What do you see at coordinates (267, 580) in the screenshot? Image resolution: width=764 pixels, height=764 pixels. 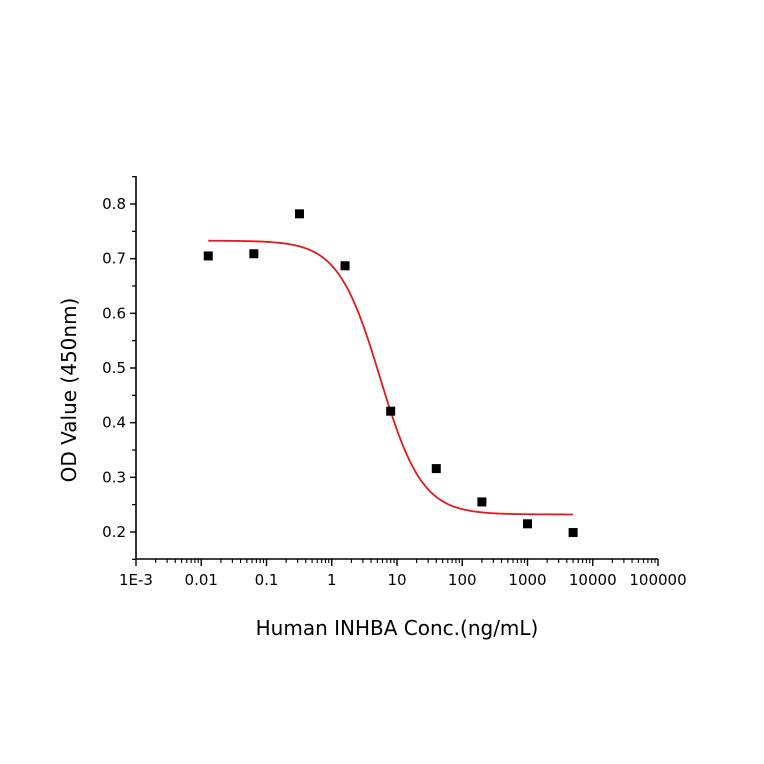 I see `x-tick-label: 0.1` at bounding box center [267, 580].